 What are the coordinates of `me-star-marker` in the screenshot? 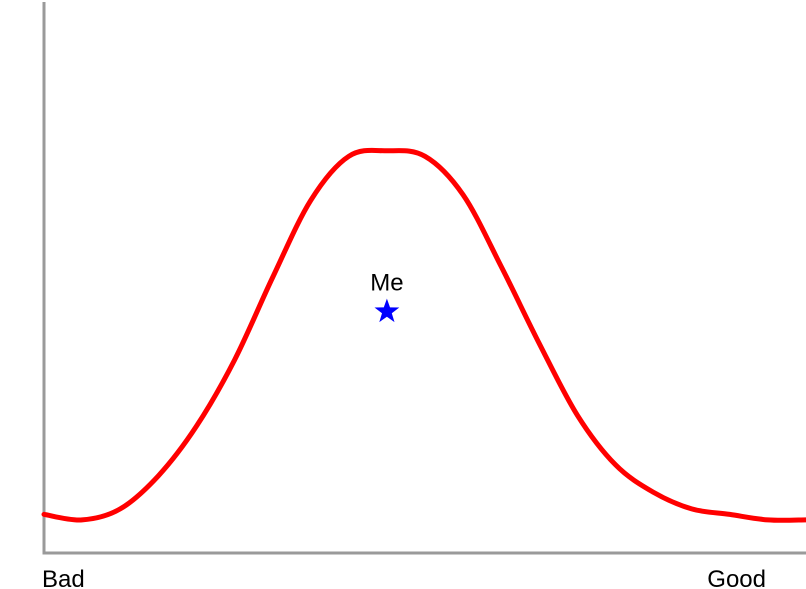 It's located at (387, 310).